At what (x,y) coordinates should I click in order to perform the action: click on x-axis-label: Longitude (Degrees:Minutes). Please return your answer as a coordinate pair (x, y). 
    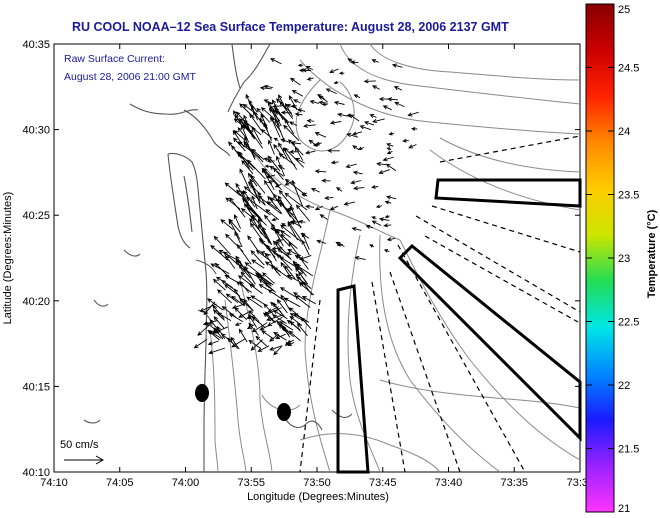
    Looking at the image, I should click on (318, 497).